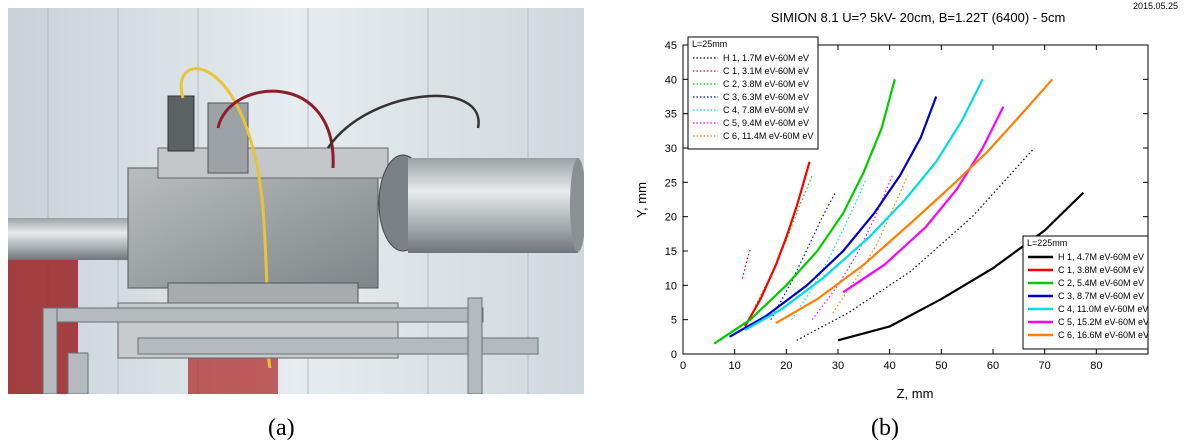 This screenshot has height=448, width=1185. I want to click on red-cable, so click(275, 129).